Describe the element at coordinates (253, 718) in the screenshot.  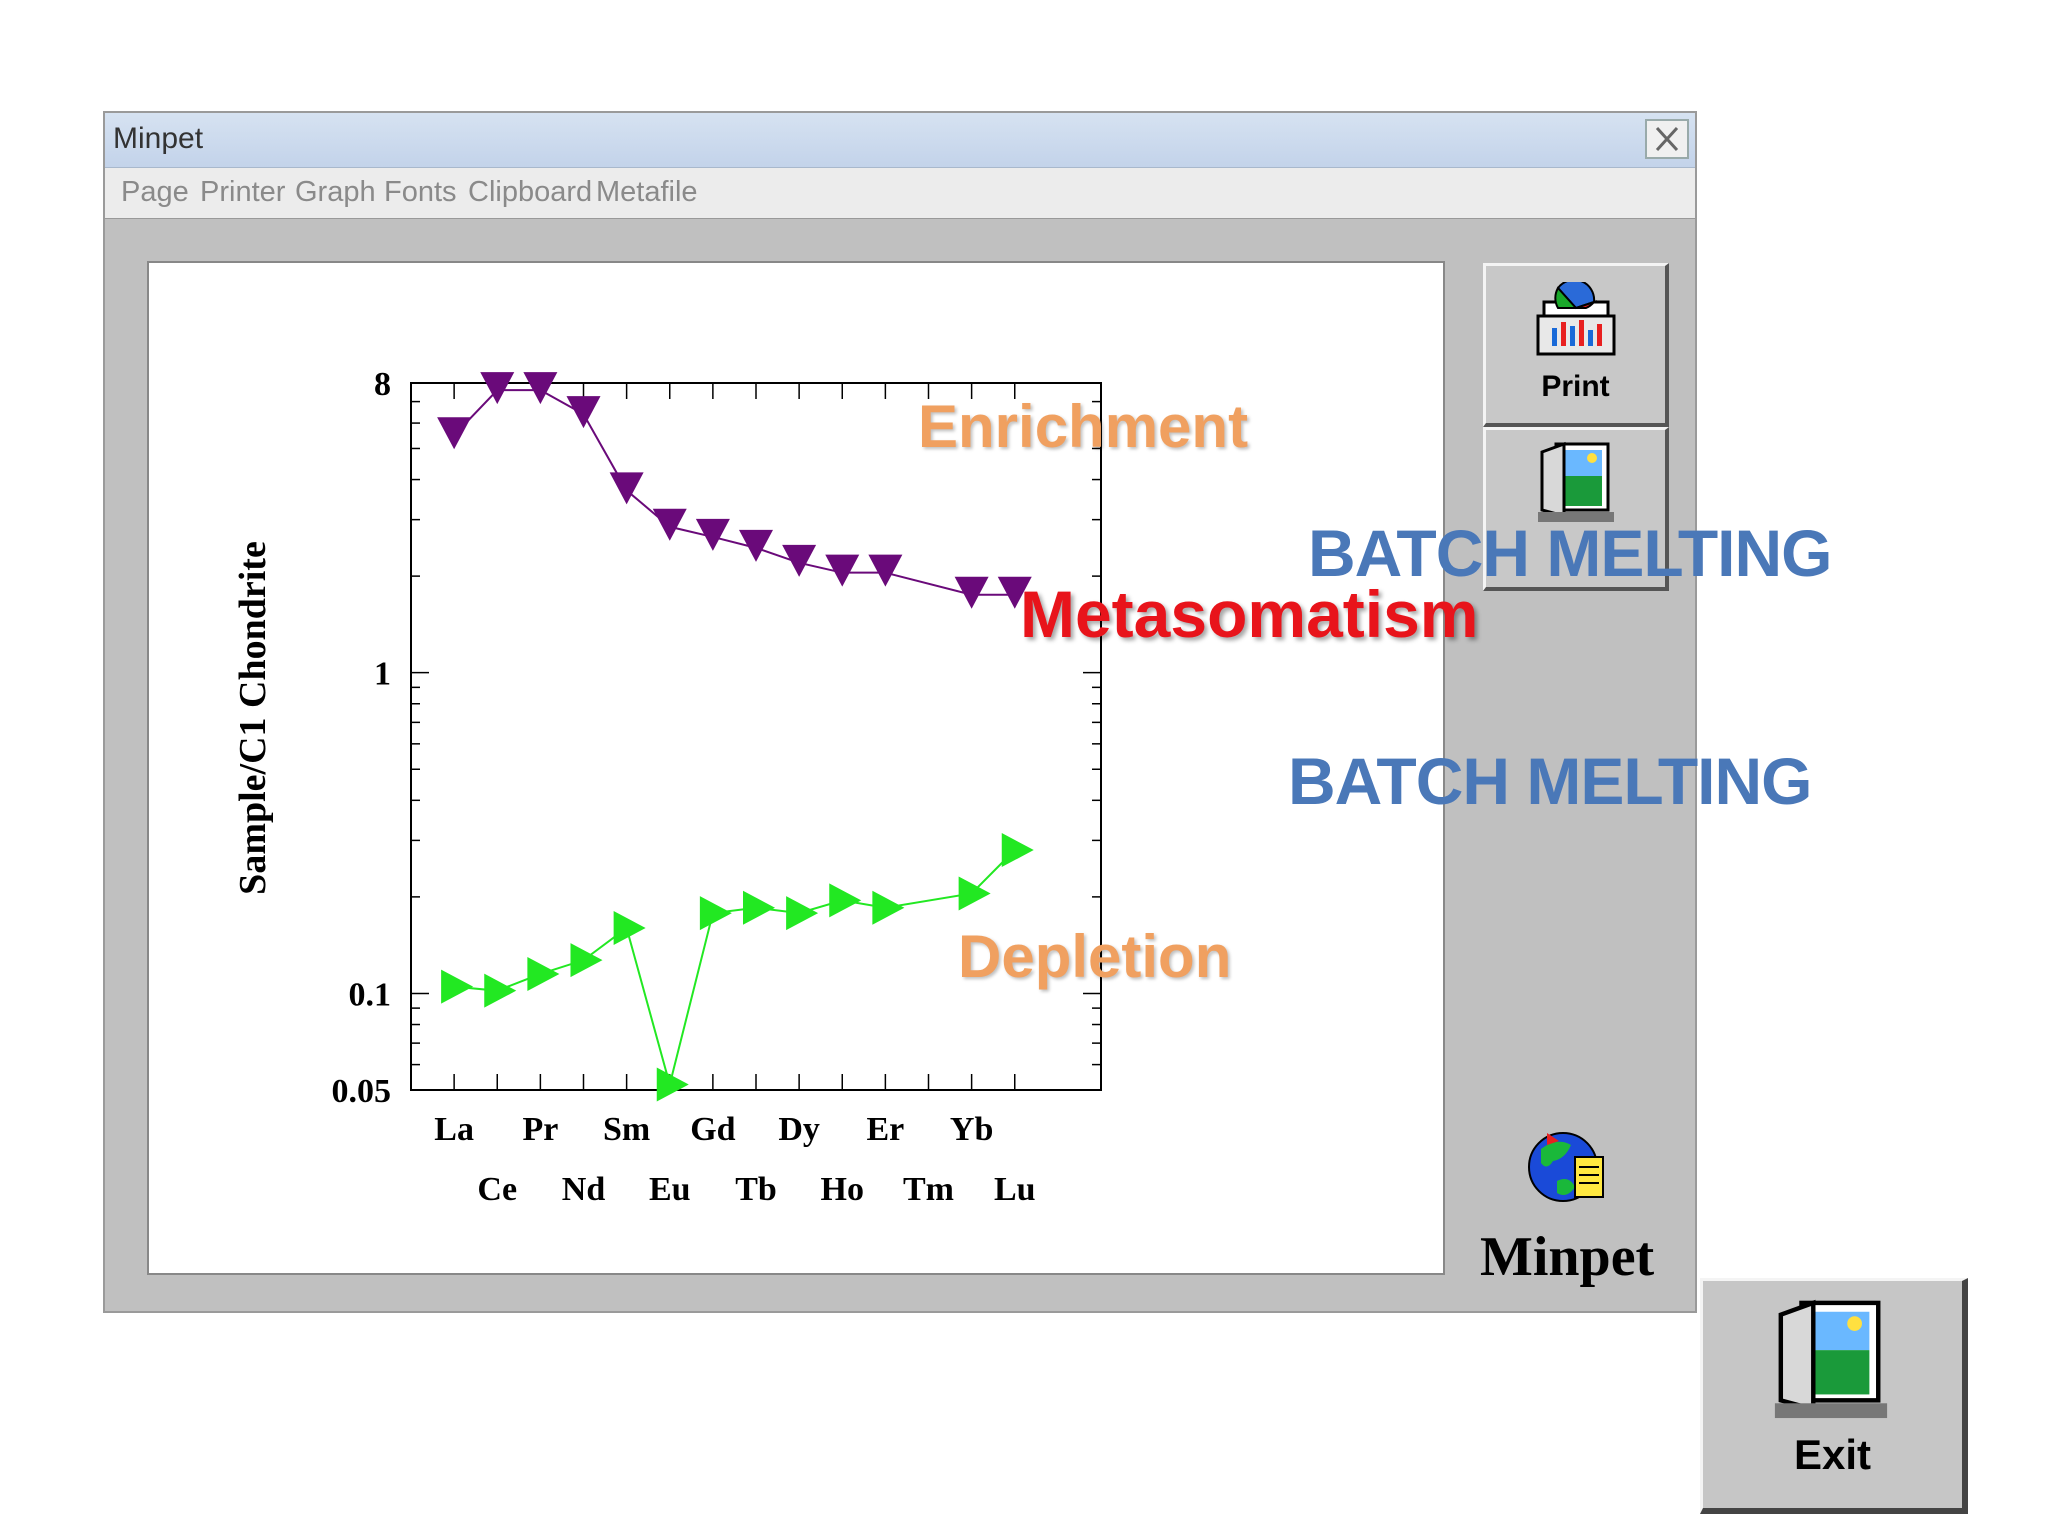
I see `y-axis-label: Sample/C1 Chondrite` at that location.